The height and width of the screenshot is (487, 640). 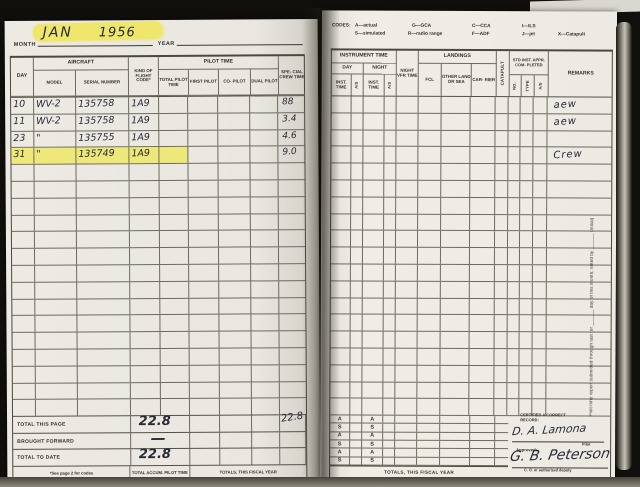 I want to click on flight-entry-cell: WV-2, so click(x=54, y=105).